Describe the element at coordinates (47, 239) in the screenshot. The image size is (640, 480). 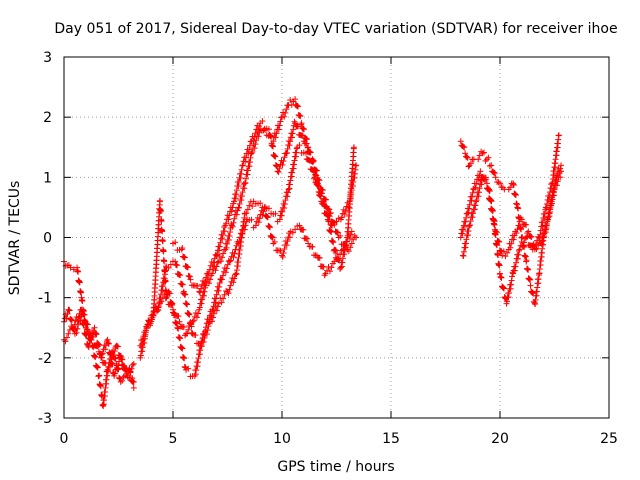
I see `y-tick-label: 0` at that location.